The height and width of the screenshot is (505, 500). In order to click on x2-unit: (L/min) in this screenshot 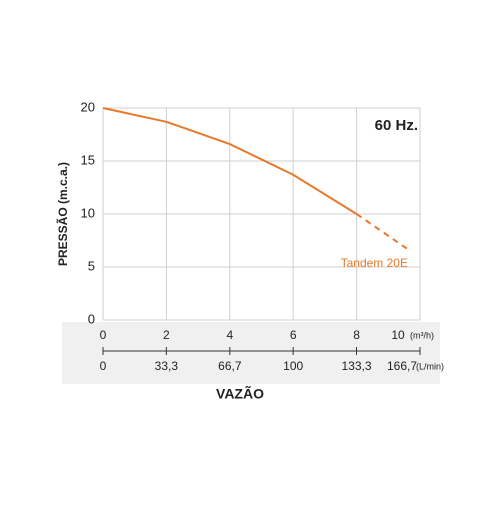, I will do `click(430, 366)`.